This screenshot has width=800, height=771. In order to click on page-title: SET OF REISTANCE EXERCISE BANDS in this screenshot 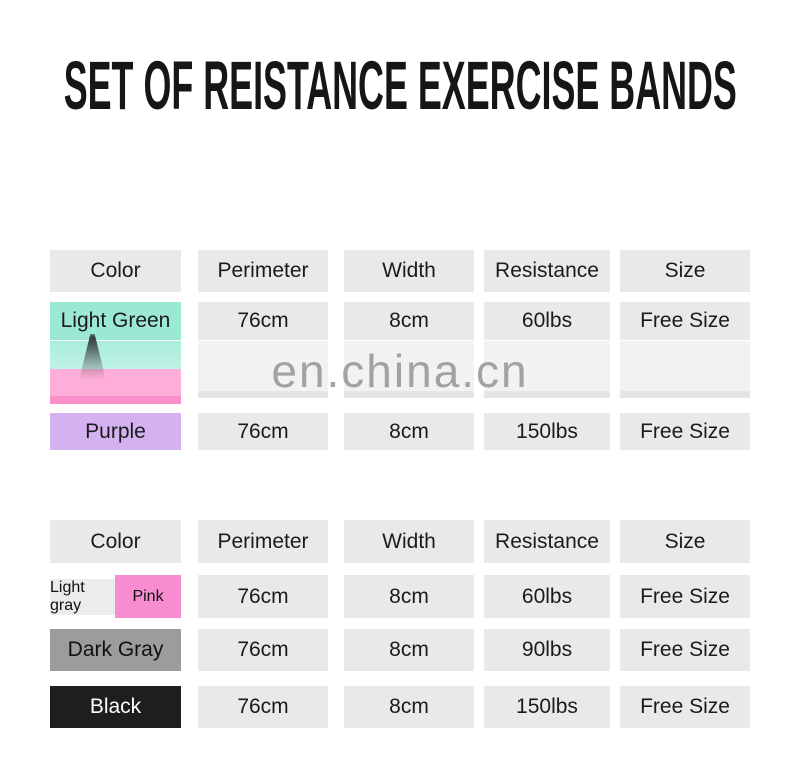, I will do `click(400, 85)`.